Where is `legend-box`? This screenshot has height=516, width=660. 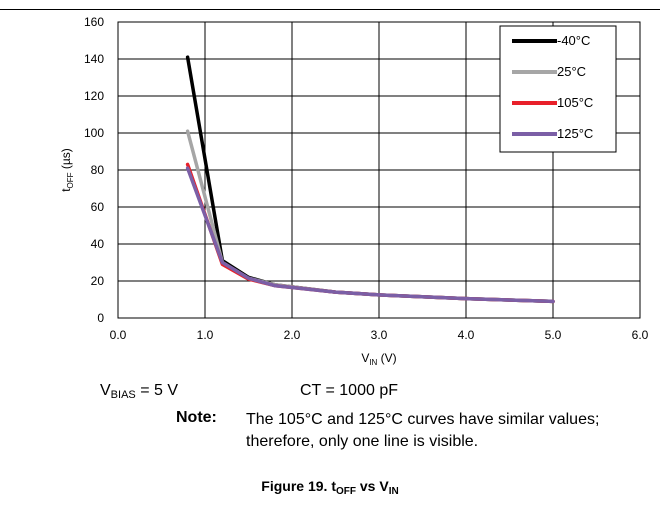 legend-box is located at coordinates (558, 89).